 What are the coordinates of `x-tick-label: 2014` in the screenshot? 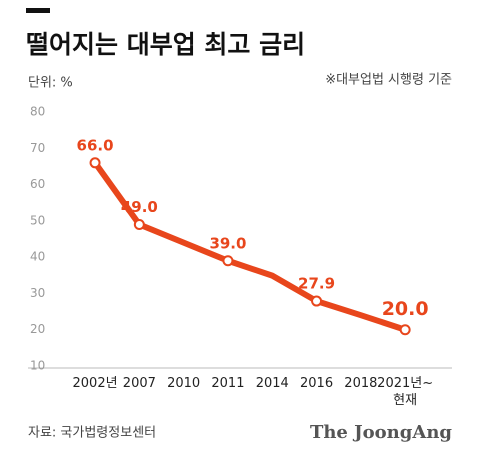 It's located at (272, 383).